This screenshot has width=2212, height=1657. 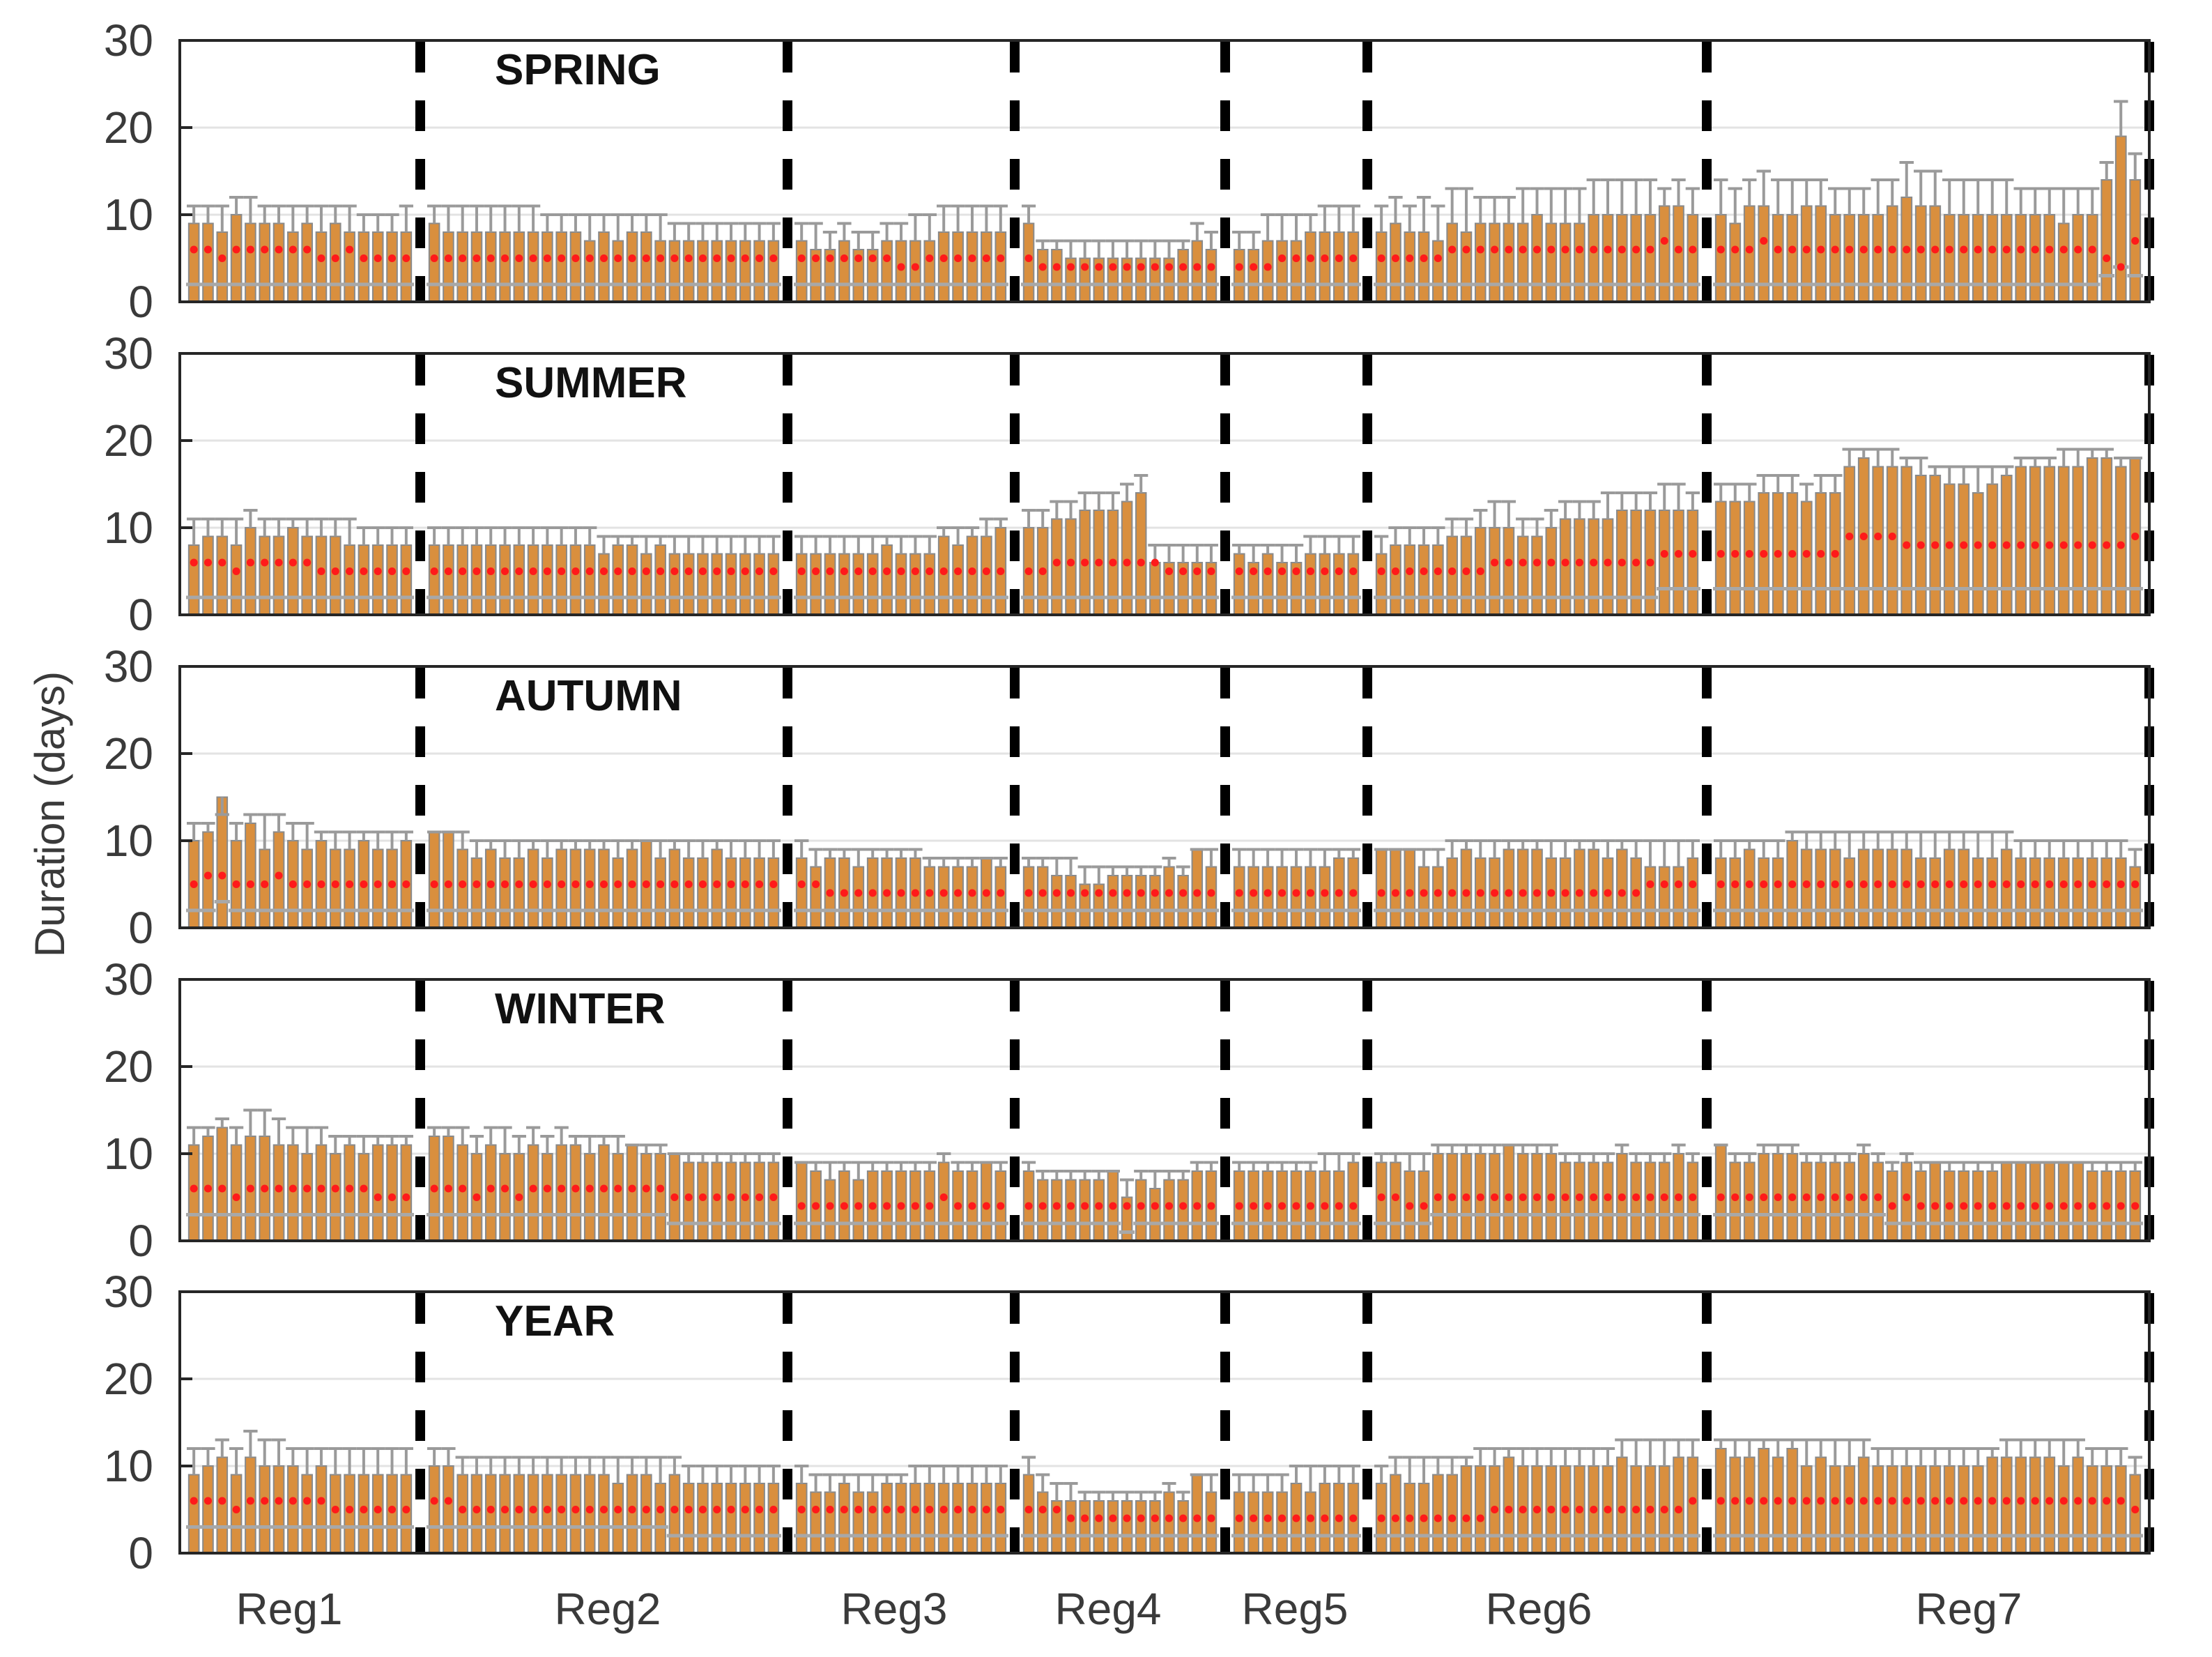 What do you see at coordinates (1165, 1110) in the screenshot?
I see `axis-frame` at bounding box center [1165, 1110].